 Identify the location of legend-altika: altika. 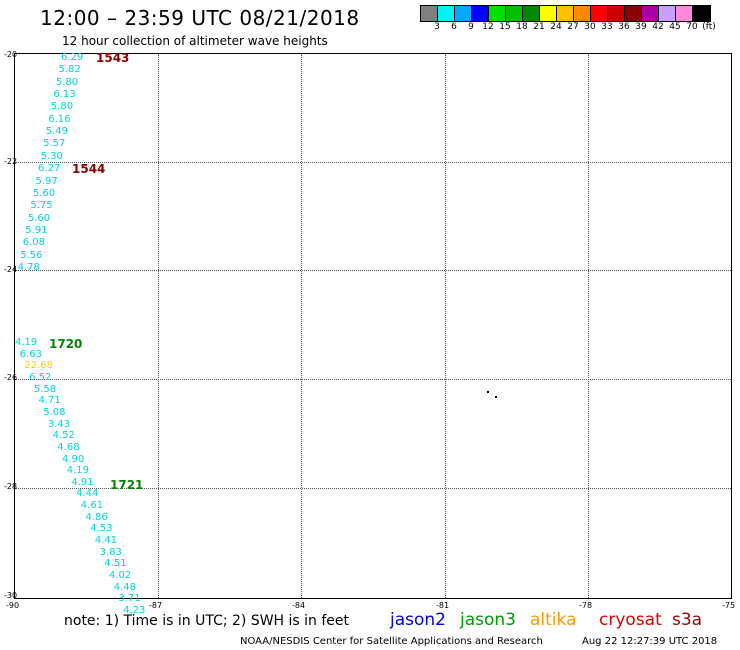
(553, 620).